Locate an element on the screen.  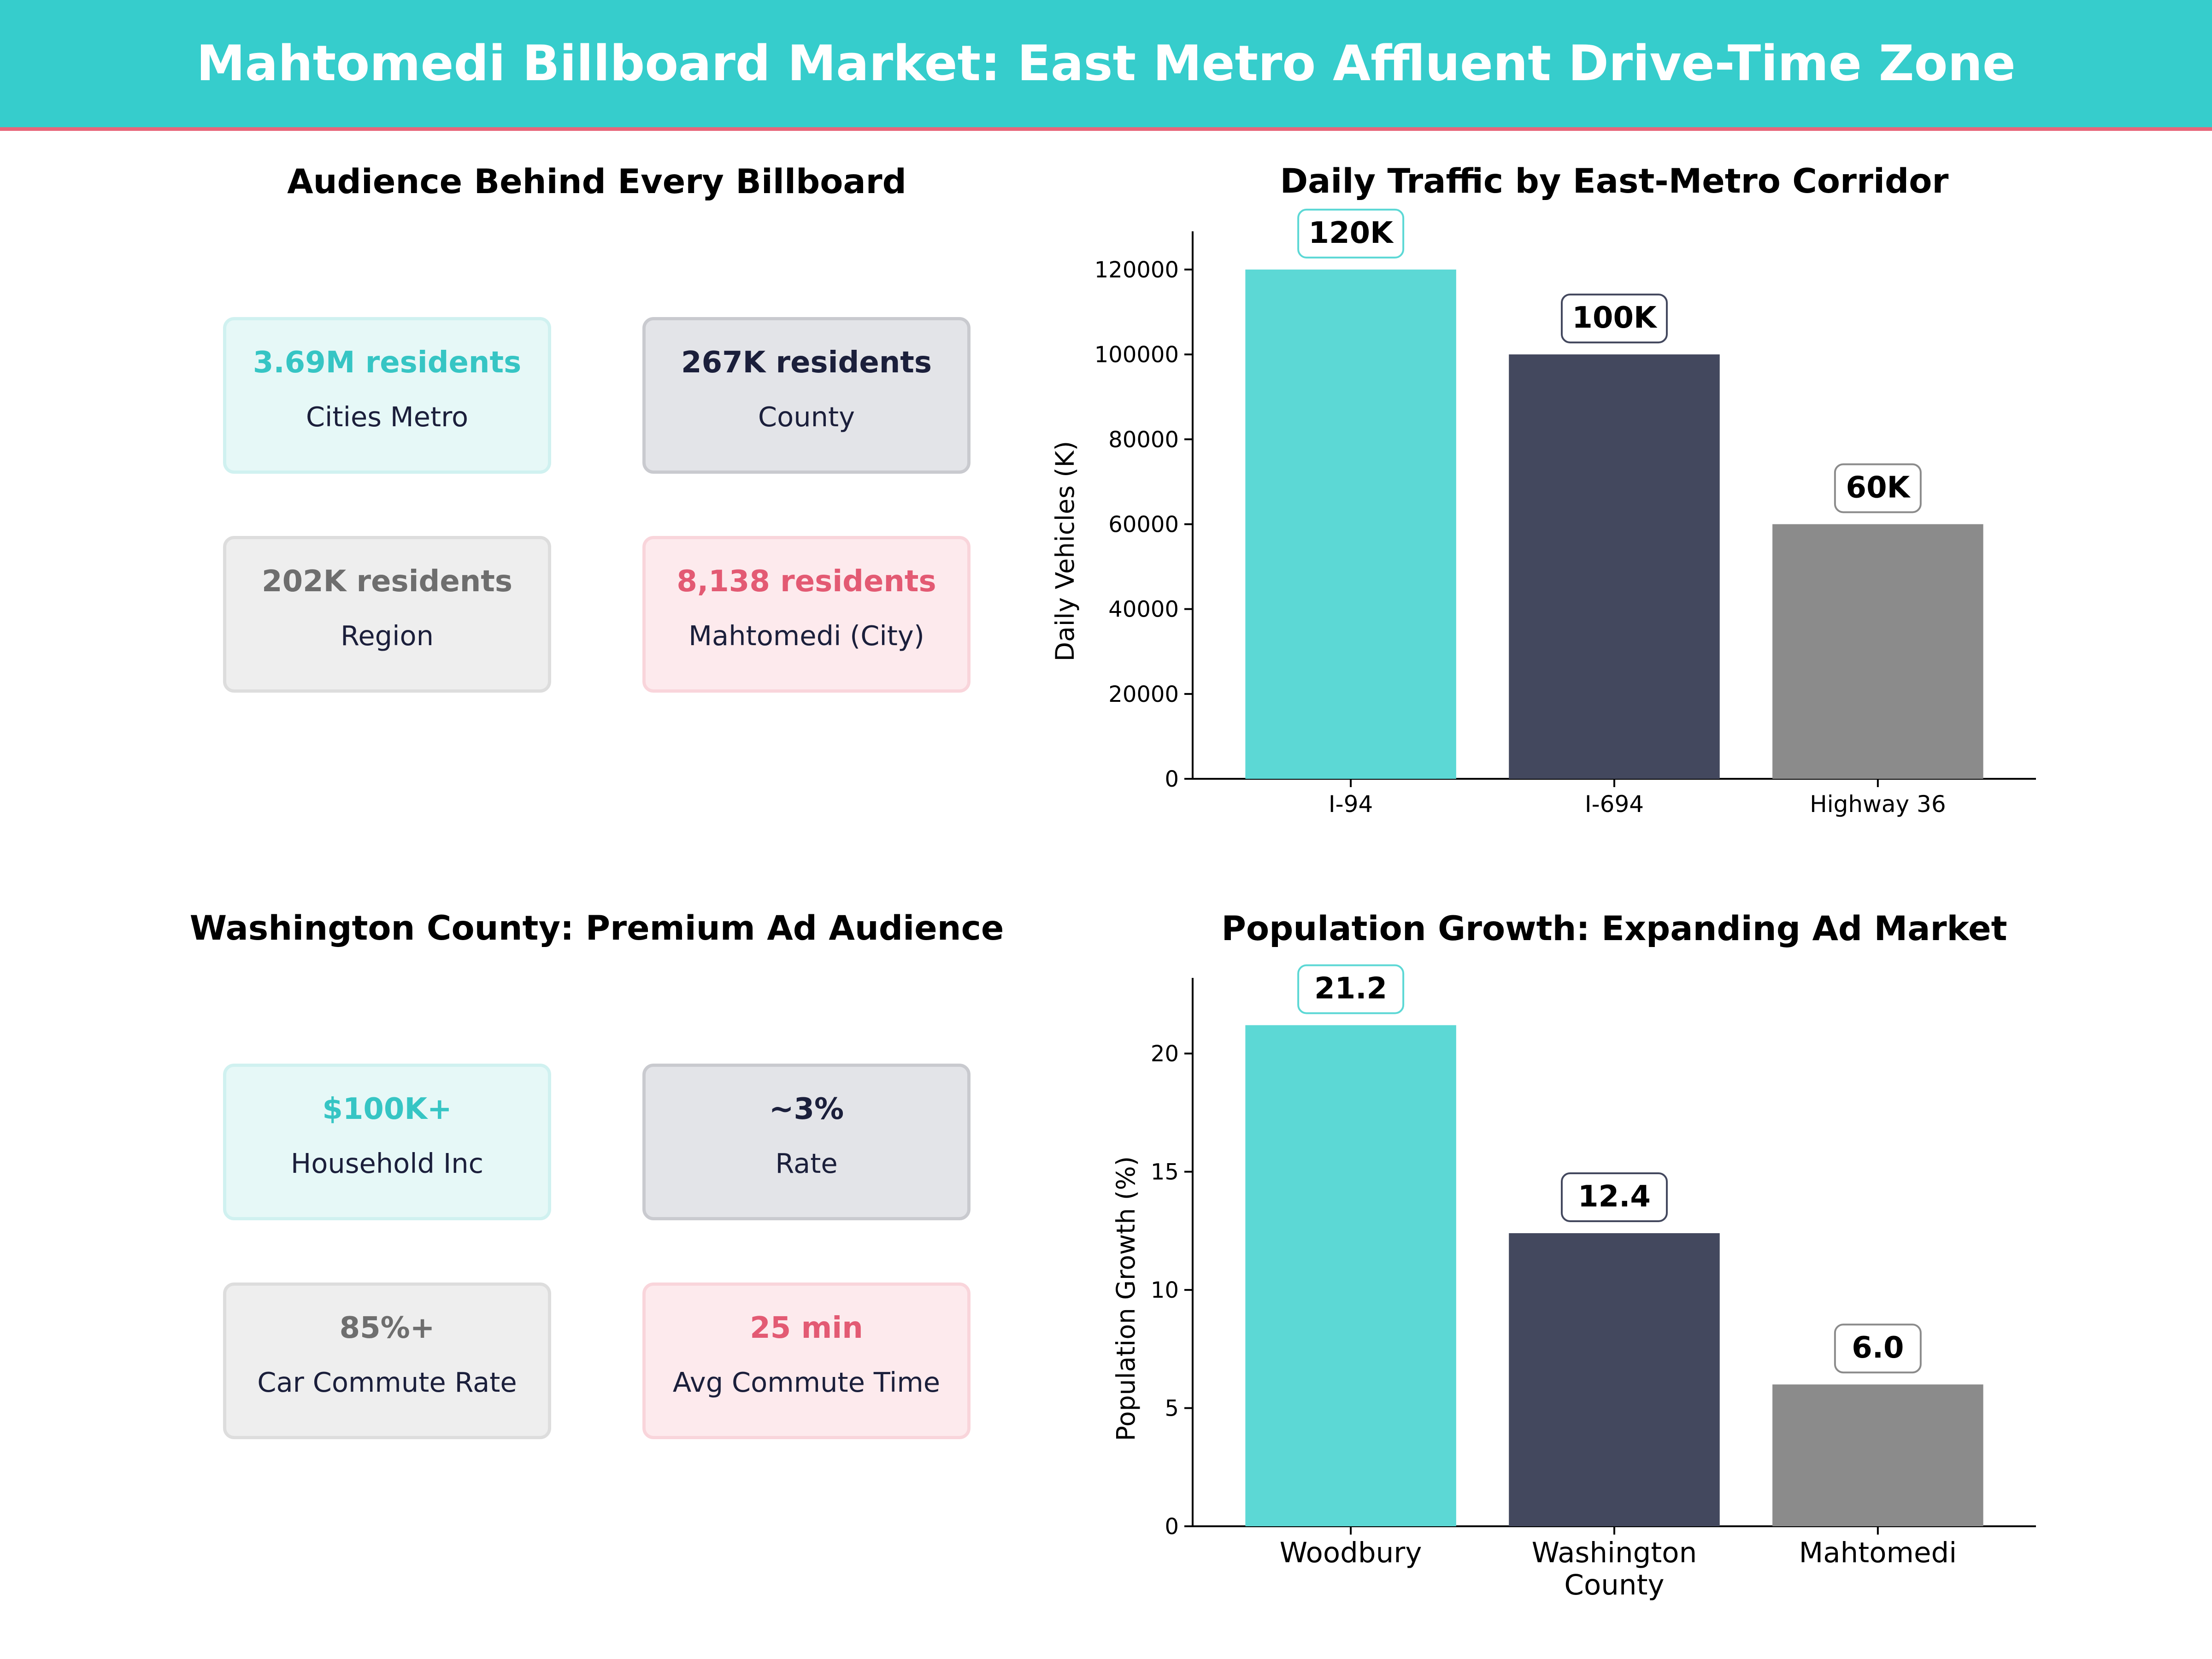
category-label-line: Washington is located at coordinates (1614, 1552).